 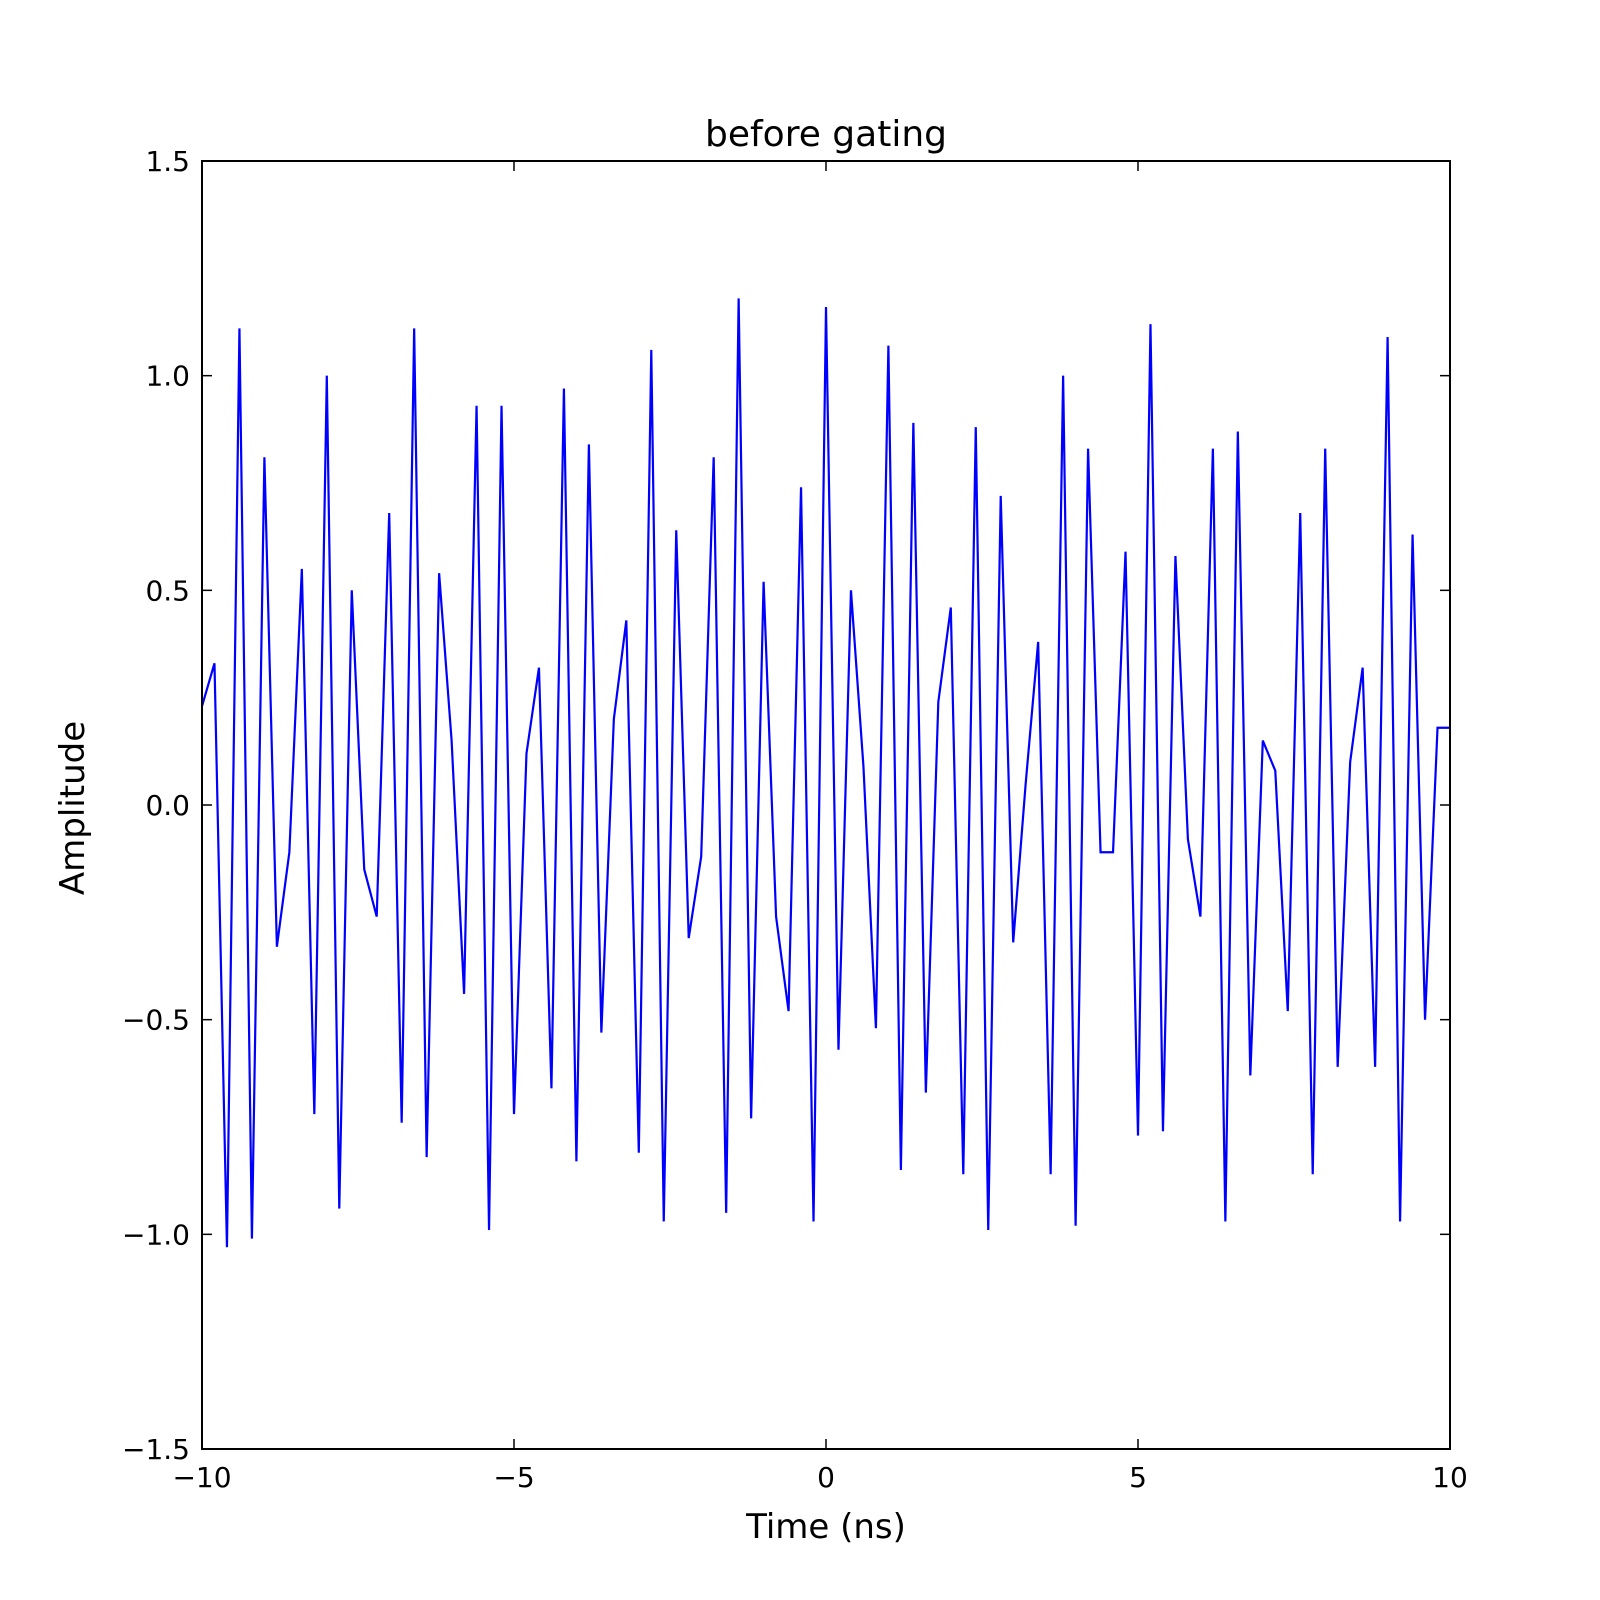 I want to click on x-tick-label: 5, so click(x=1138, y=1477).